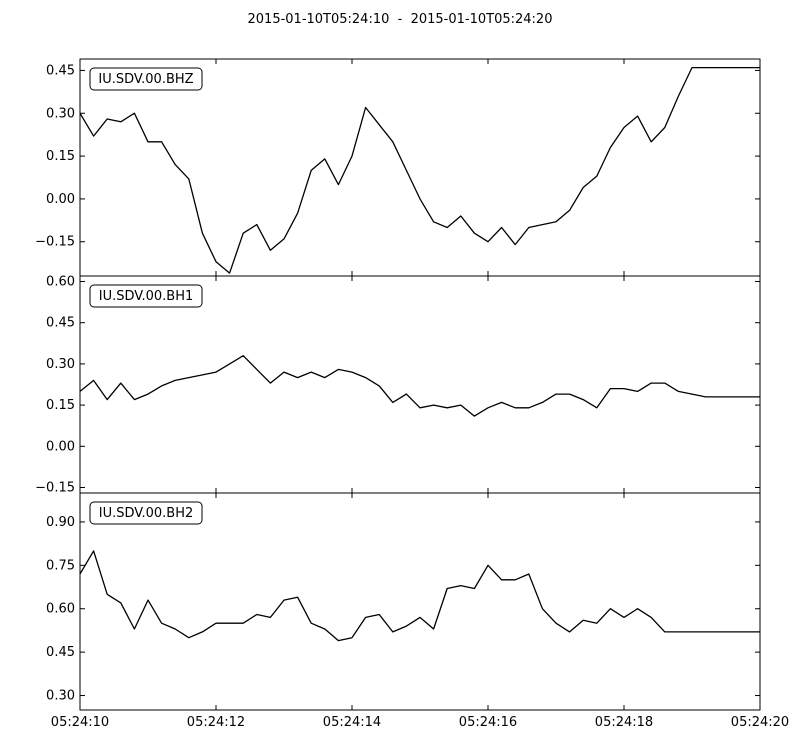 The image size is (800, 750). Describe the element at coordinates (80, 722) in the screenshot. I see `x-tick-label: 05:24:10` at that location.